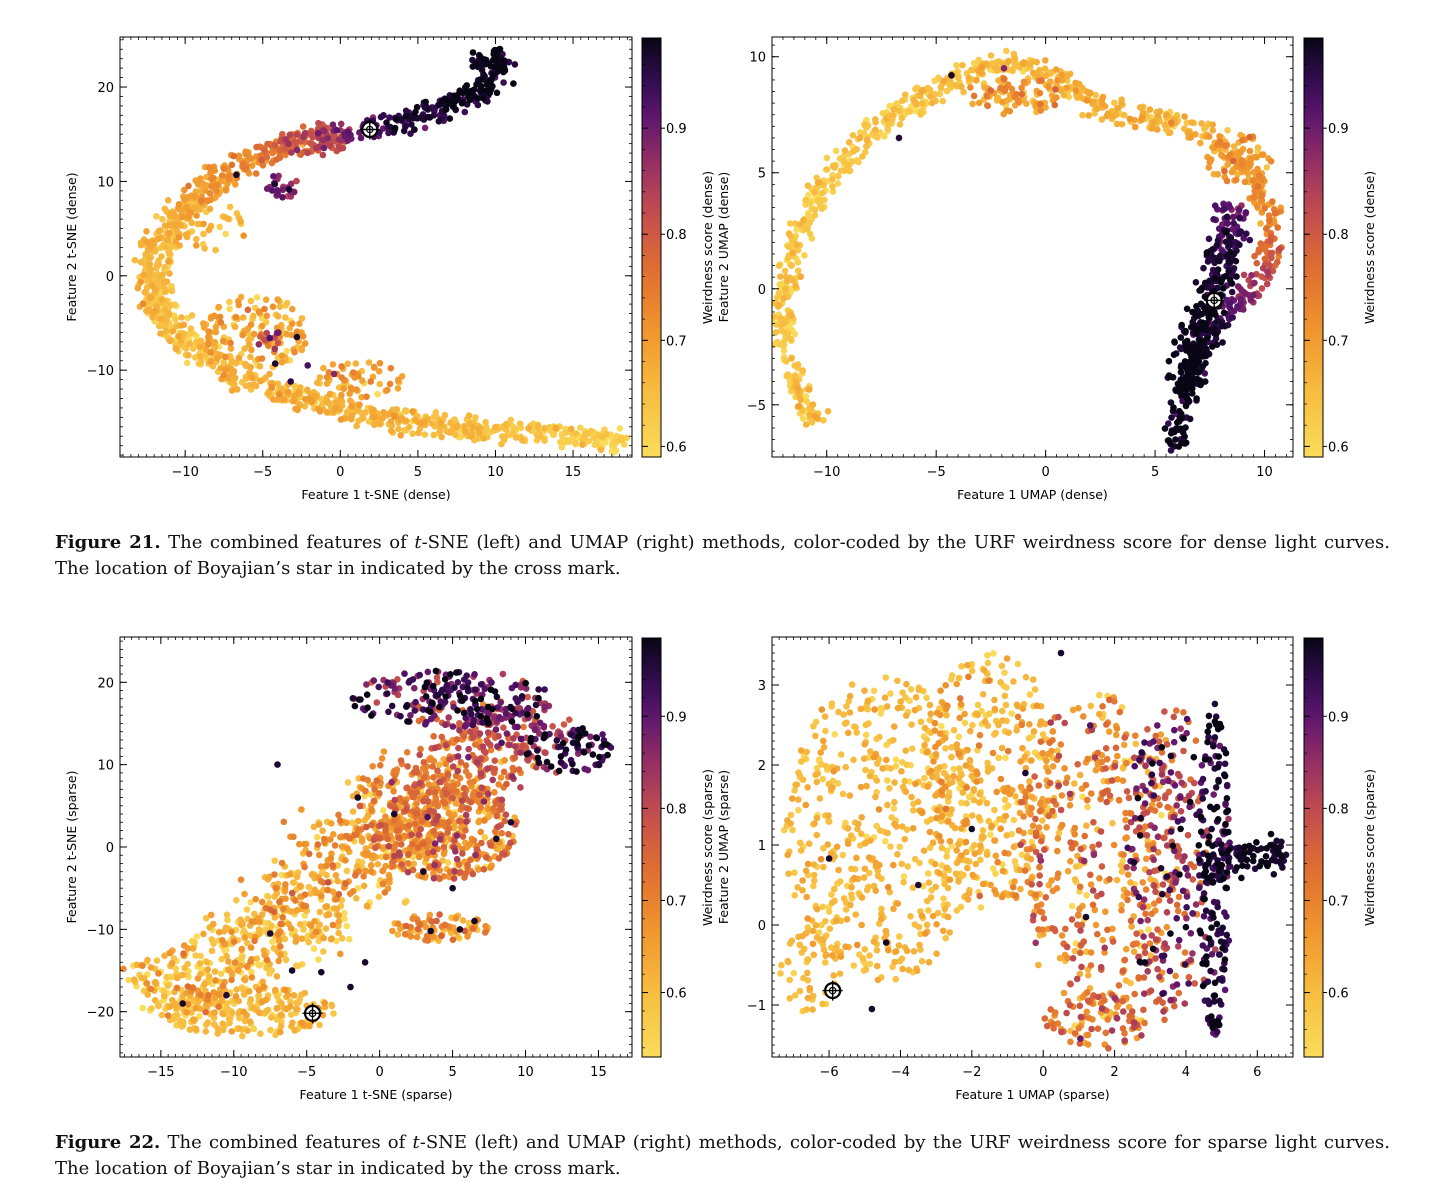  I want to click on colorbar-tick-label: 0.7, so click(676, 341).